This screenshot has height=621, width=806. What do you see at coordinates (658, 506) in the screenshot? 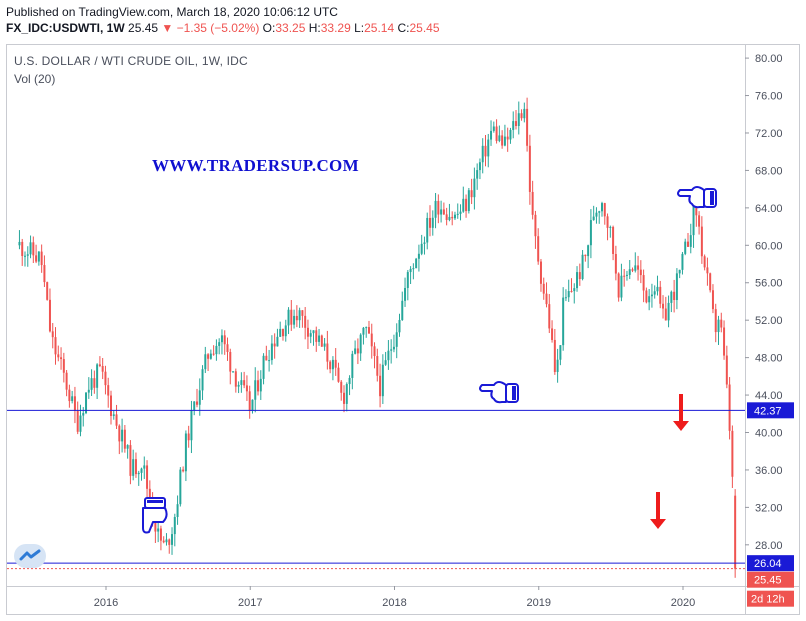
I see `down-arrow-icon-shaft` at bounding box center [658, 506].